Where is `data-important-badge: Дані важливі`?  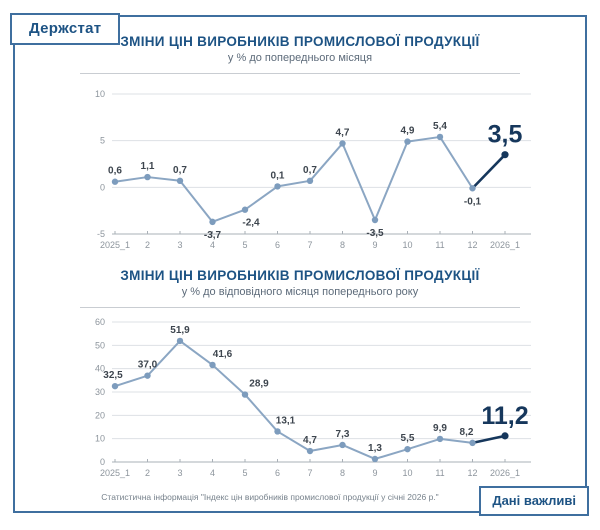 data-important-badge: Дані важливі is located at coordinates (534, 501).